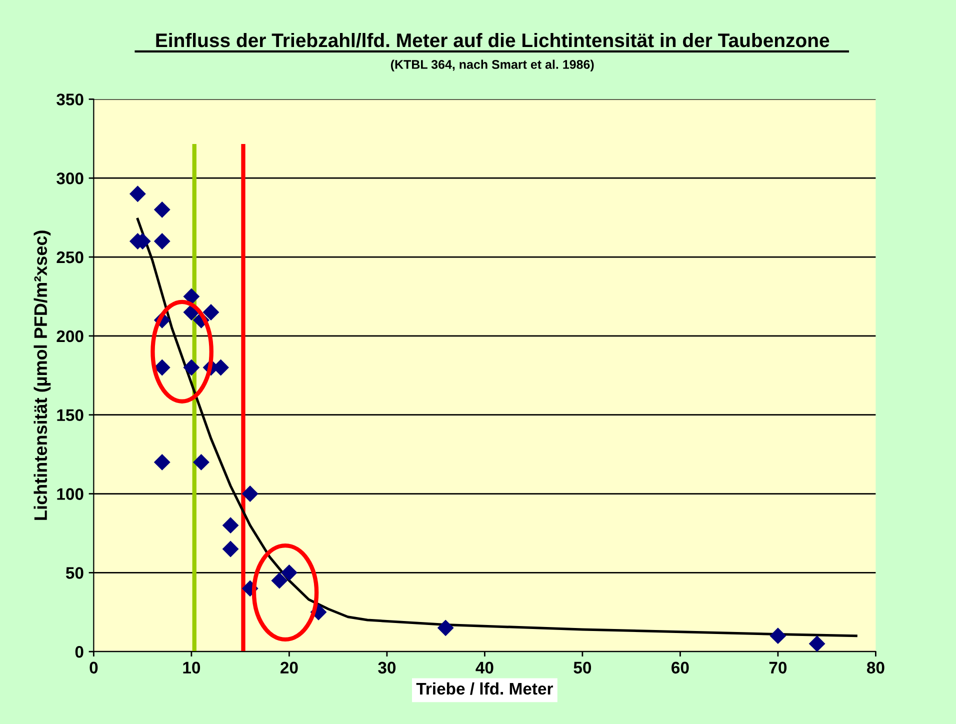  What do you see at coordinates (70, 336) in the screenshot?
I see `y-tick-label: 200` at bounding box center [70, 336].